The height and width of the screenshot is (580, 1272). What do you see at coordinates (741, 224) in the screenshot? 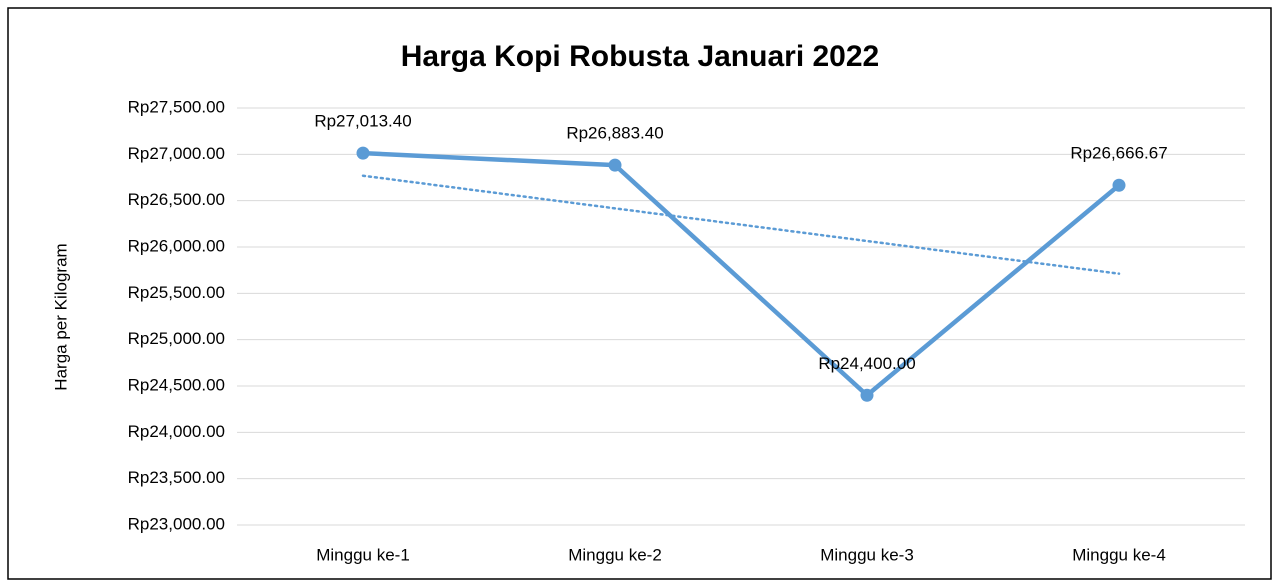
I see `trendline` at bounding box center [741, 224].